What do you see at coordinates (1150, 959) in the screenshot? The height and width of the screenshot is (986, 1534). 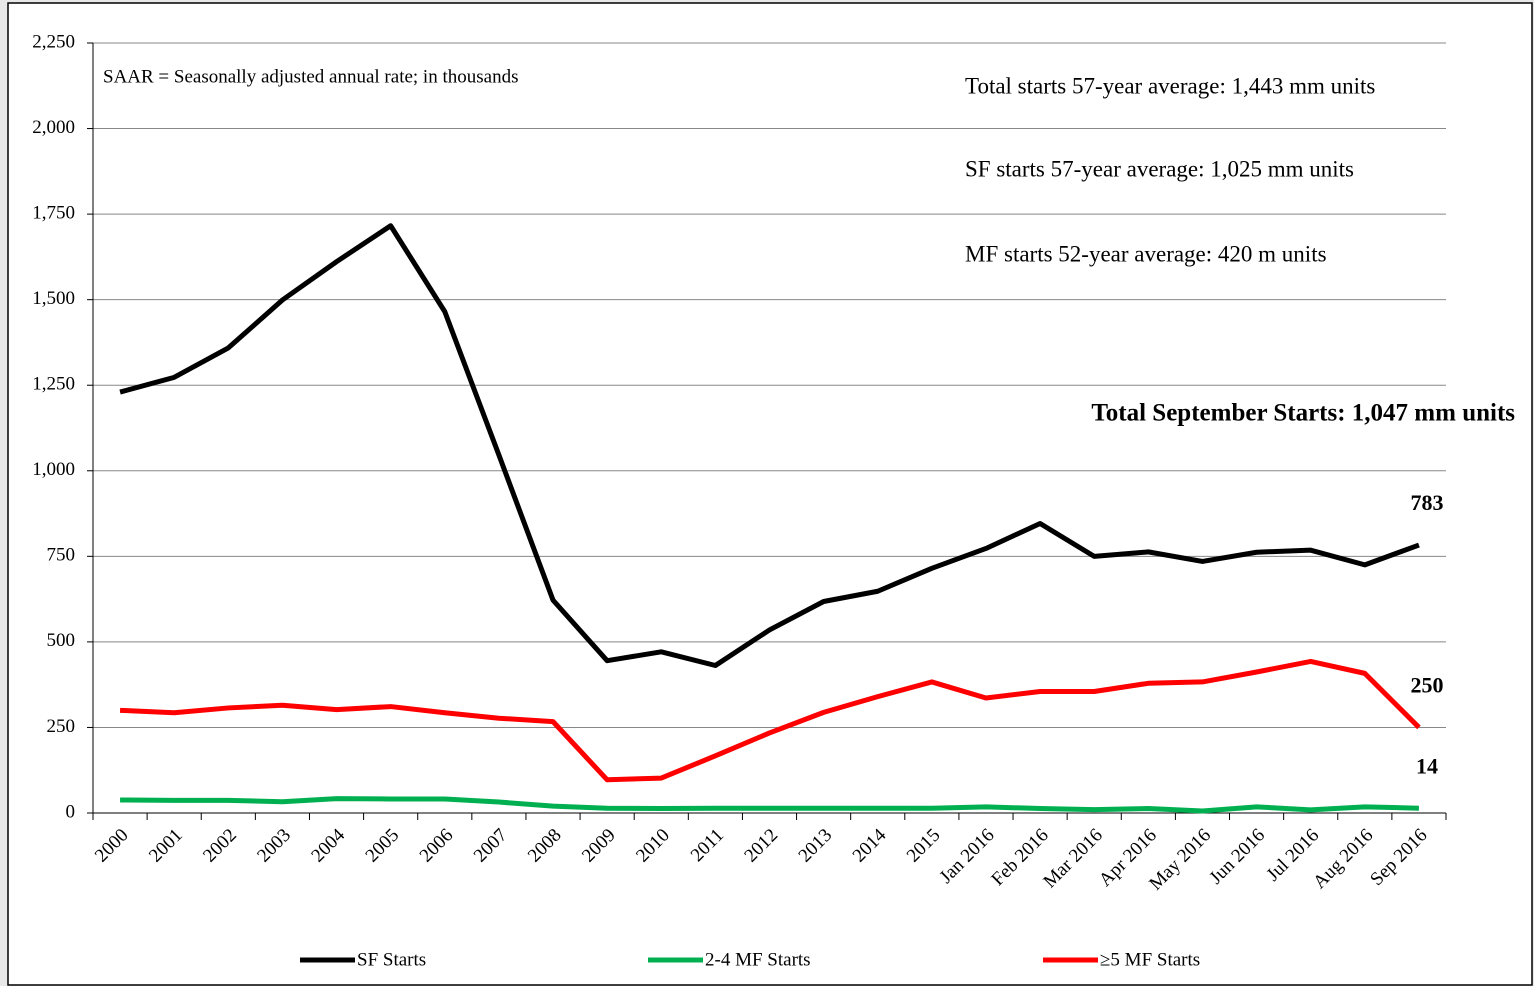 I see `legend-label: ≥5 MF Starts` at bounding box center [1150, 959].